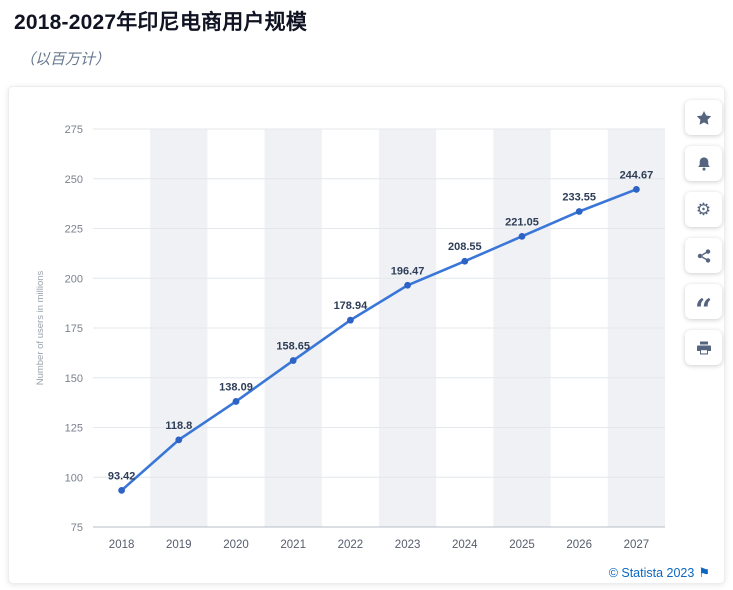  What do you see at coordinates (522, 545) in the screenshot?
I see `x-tick-label: 2025` at bounding box center [522, 545].